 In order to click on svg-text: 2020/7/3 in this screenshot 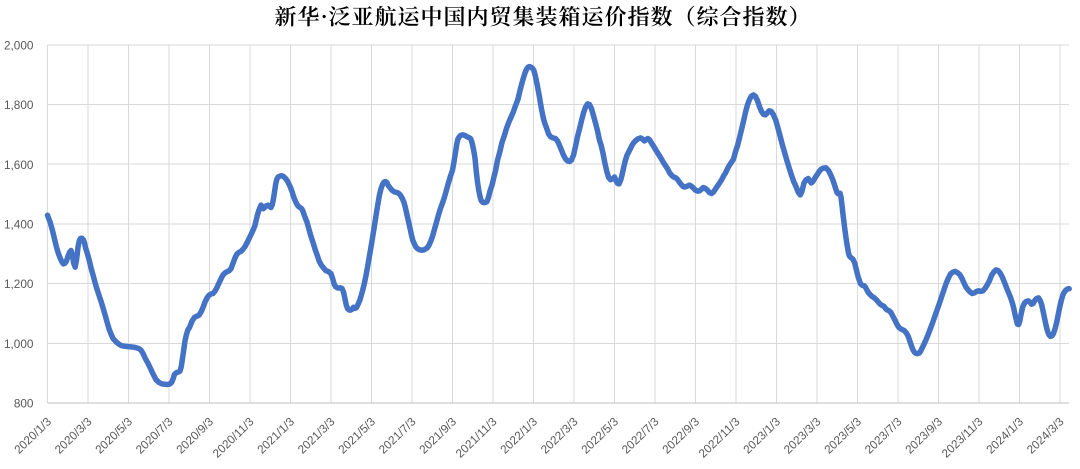, I will do `click(154, 435)`.